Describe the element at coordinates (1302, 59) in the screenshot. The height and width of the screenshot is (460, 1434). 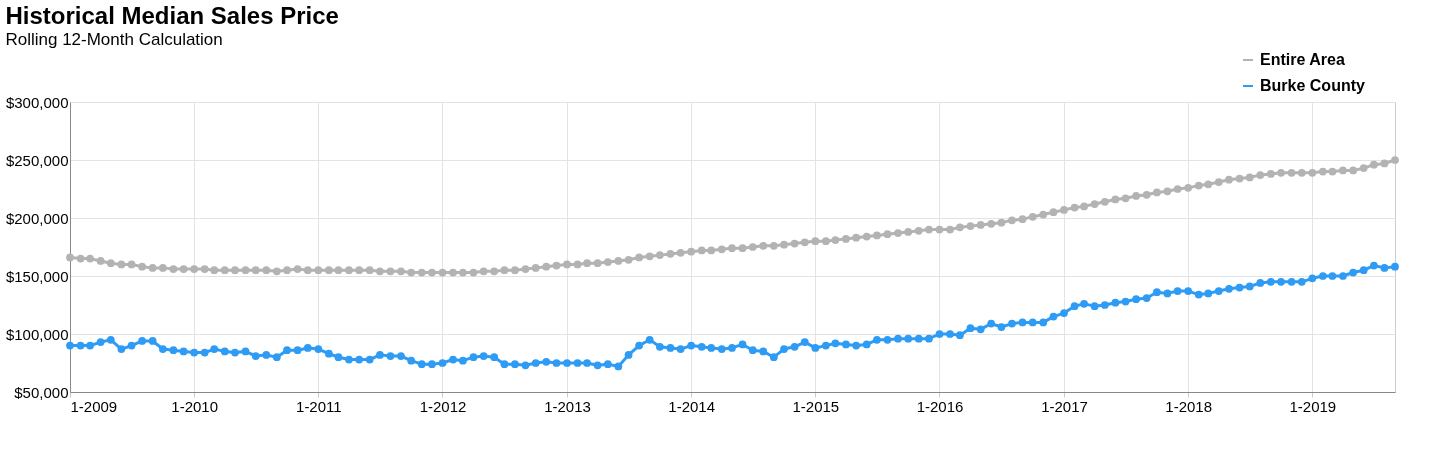
I see `legend-label: Entire Area` at that location.